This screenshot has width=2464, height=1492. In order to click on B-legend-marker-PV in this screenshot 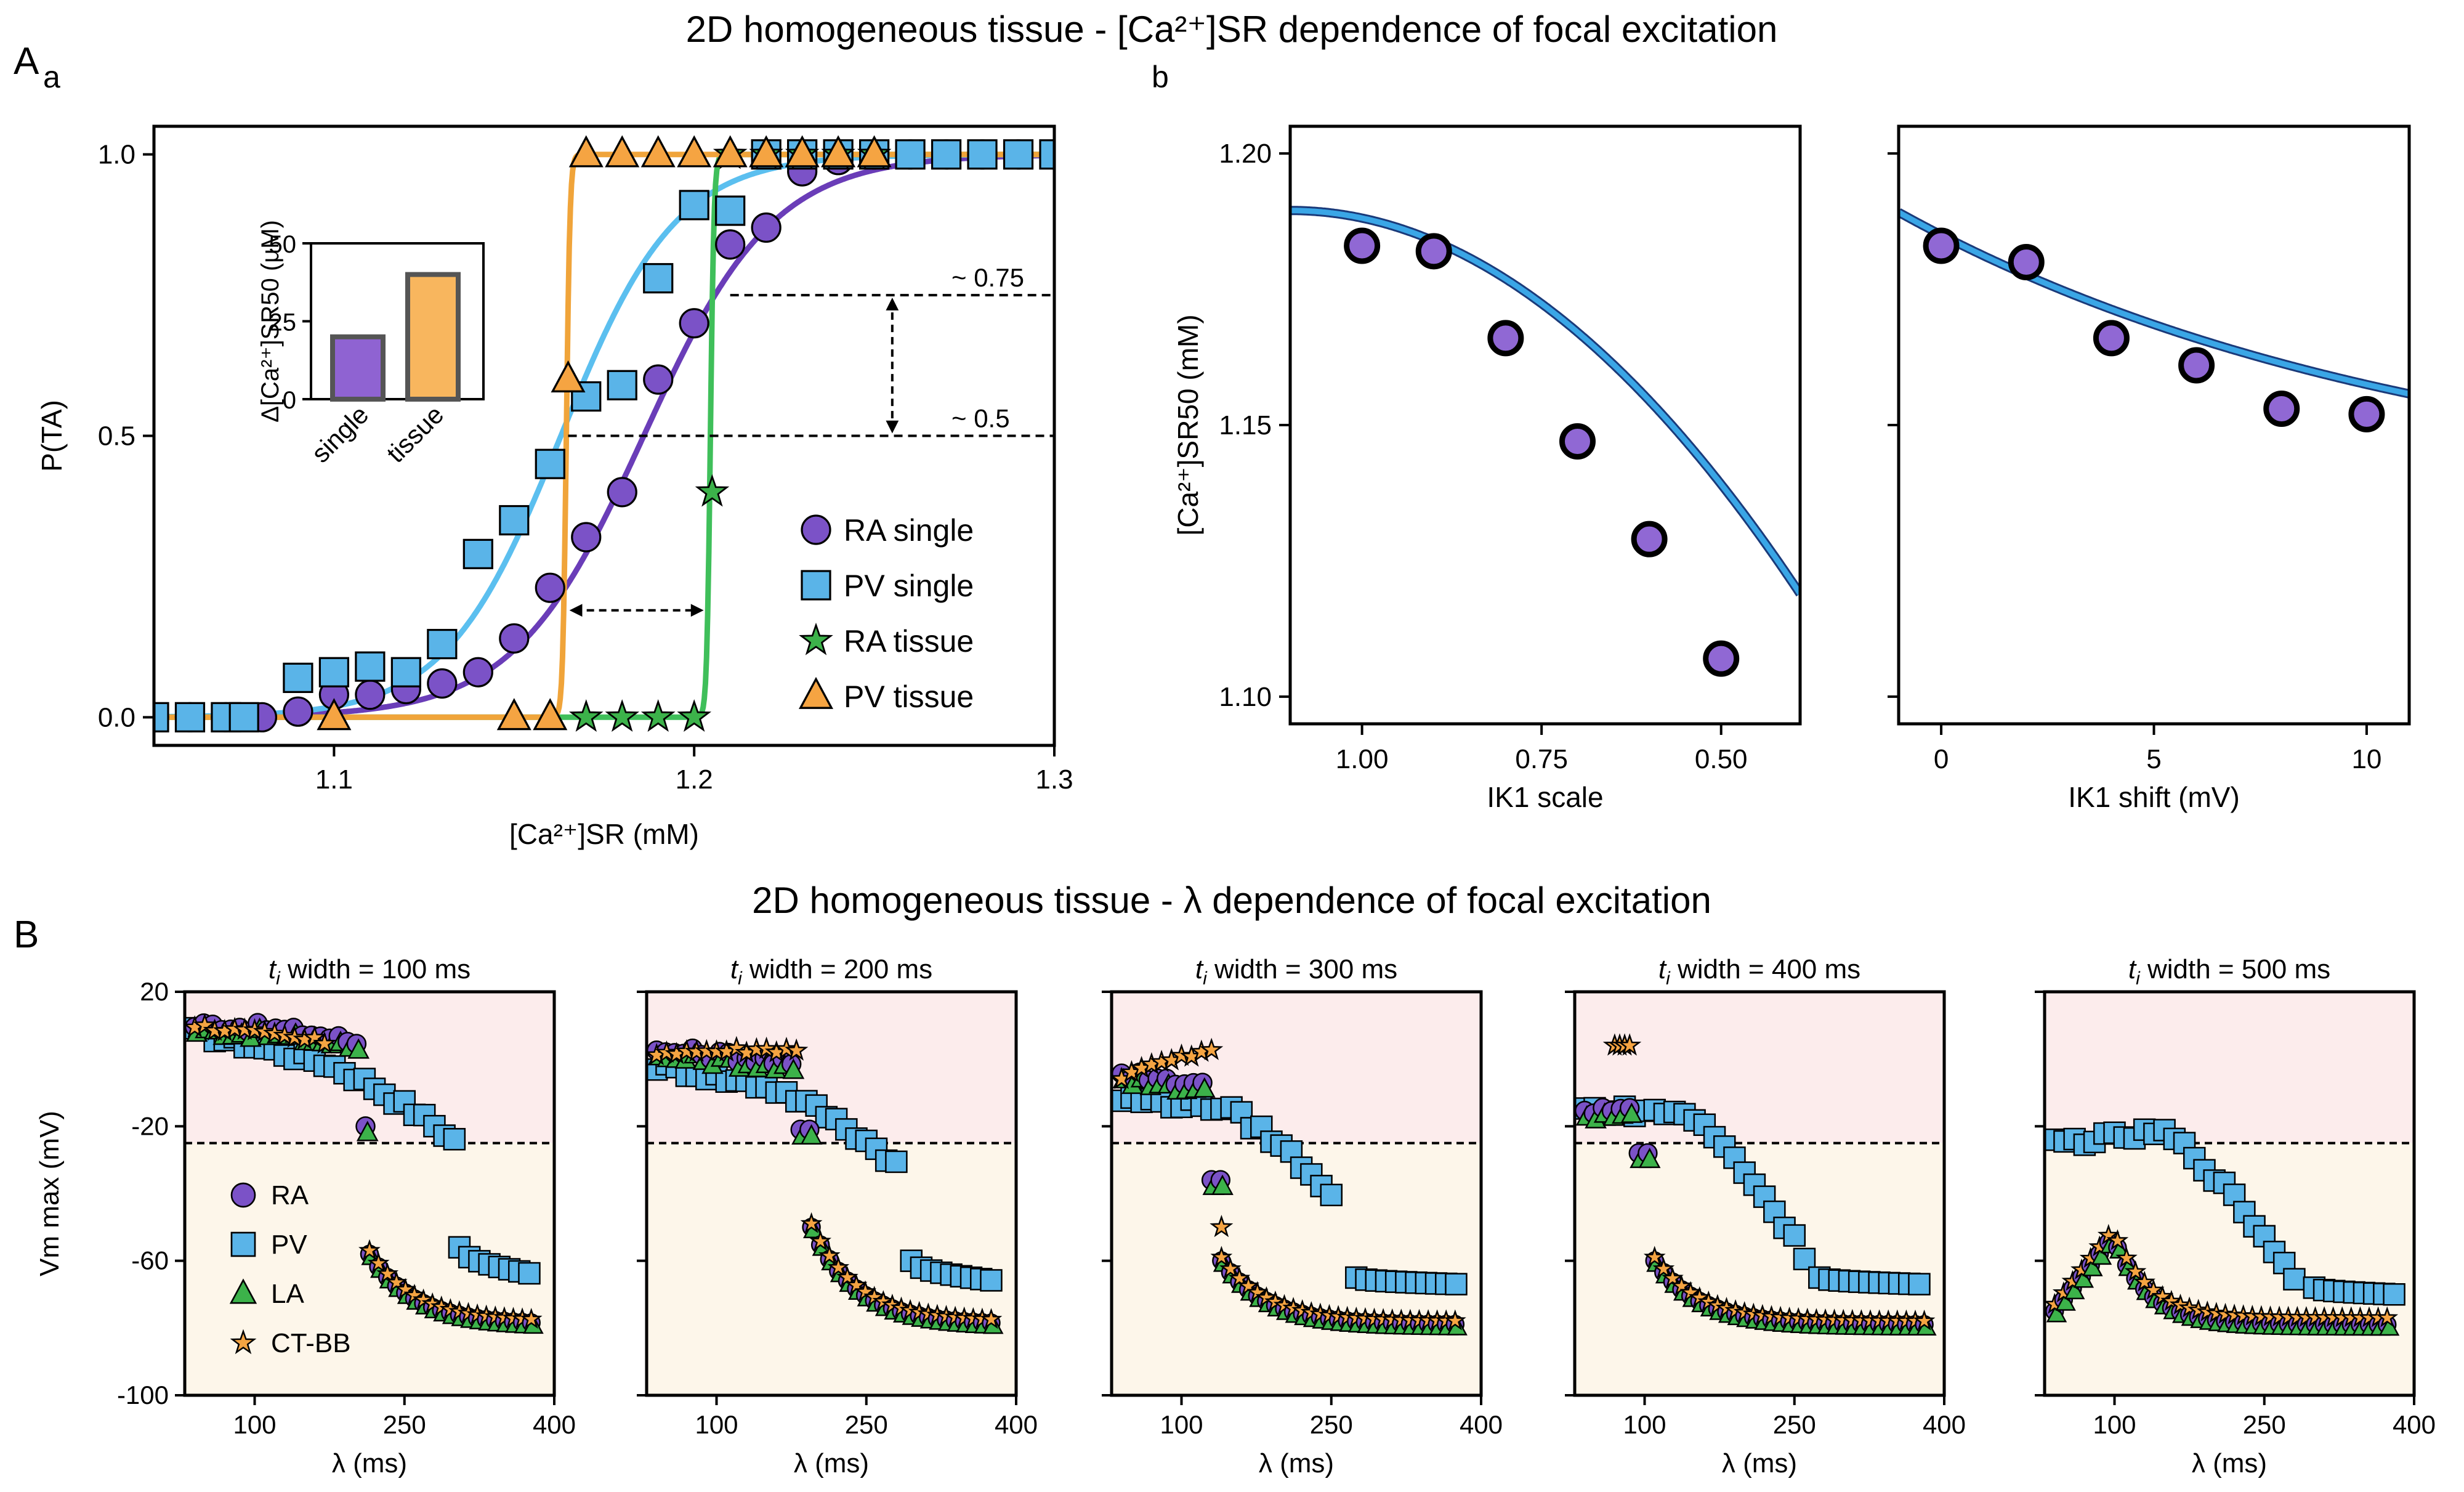, I will do `click(243, 1244)`.